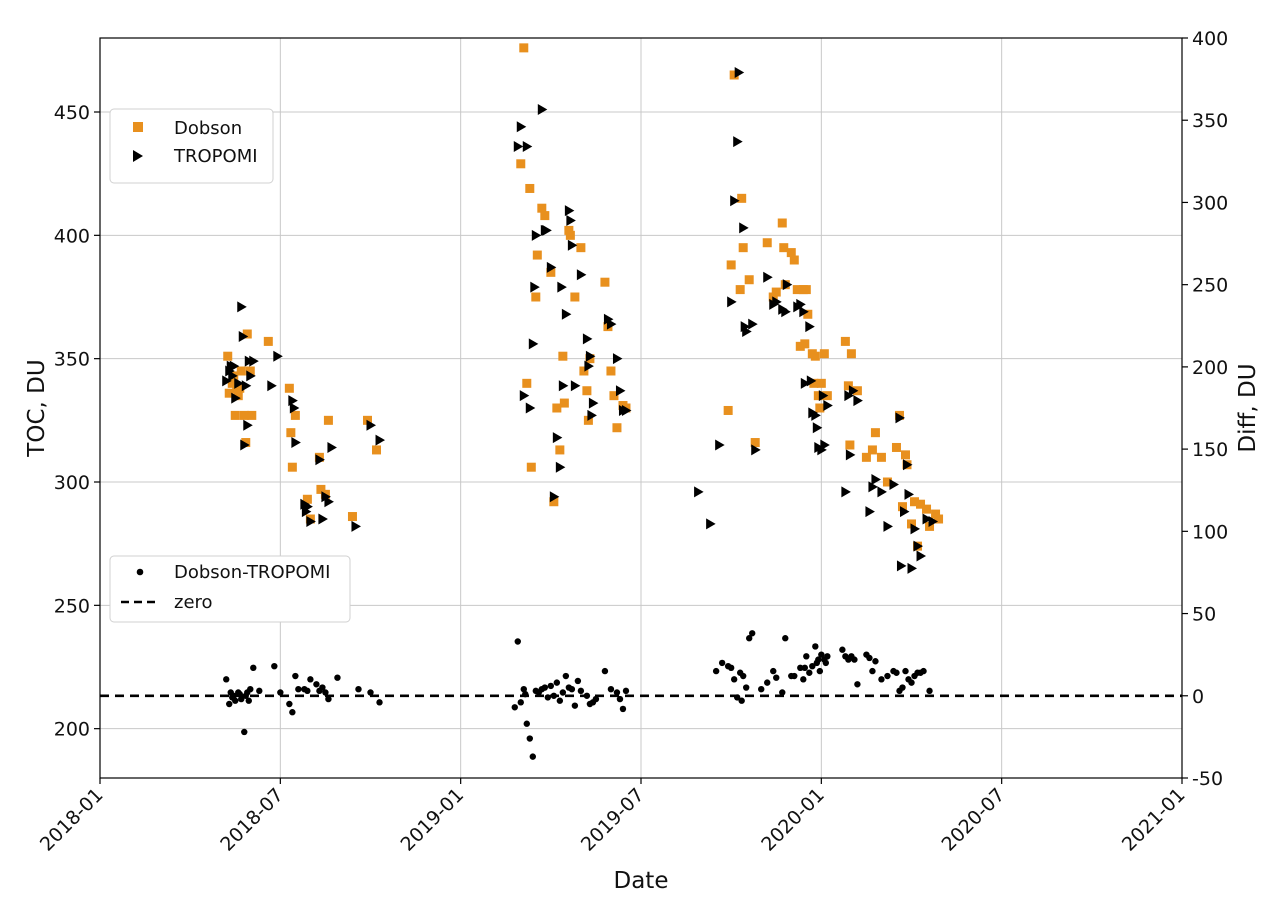 Image resolution: width=1279 pixels, height=911 pixels. I want to click on left-y-tick-label: 400, so click(72, 236).